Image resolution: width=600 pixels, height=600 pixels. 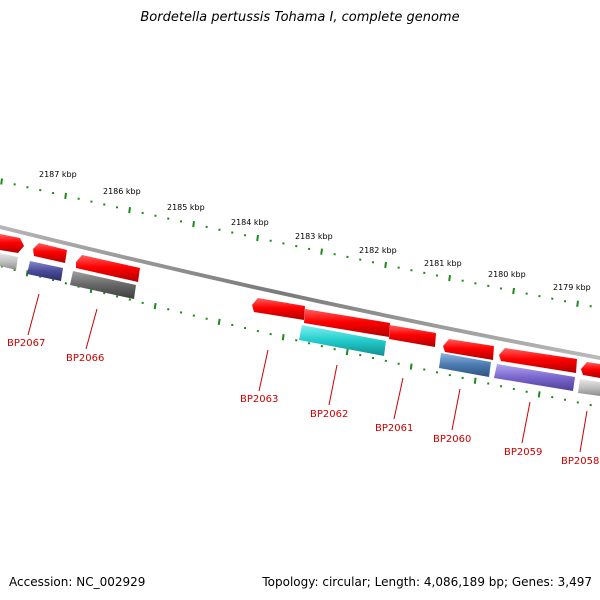 What do you see at coordinates (77, 582) in the screenshot?
I see `accession-text: Accession: NC_002929` at bounding box center [77, 582].